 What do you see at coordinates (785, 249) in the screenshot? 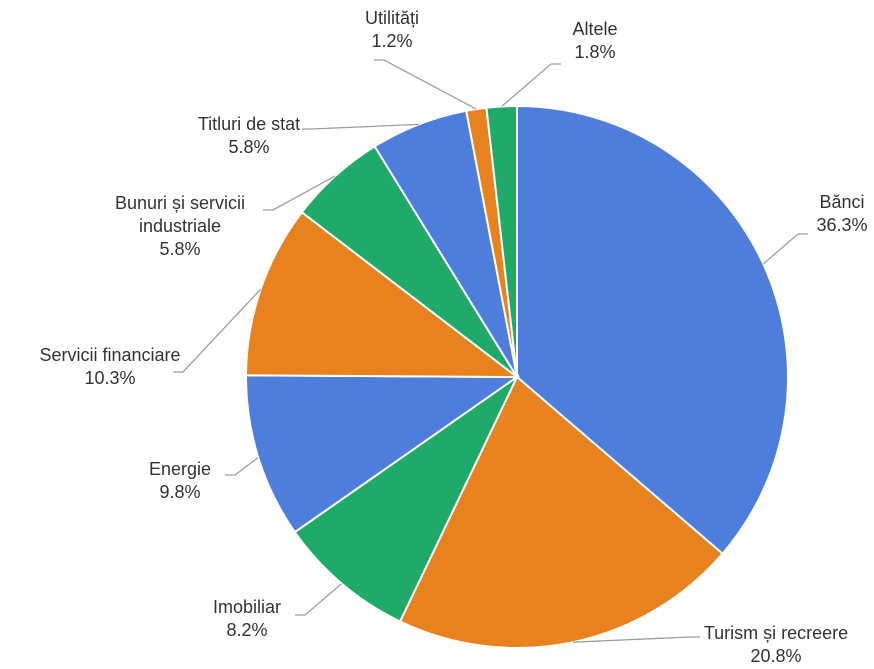
I see `leader-line-banci` at bounding box center [785, 249].